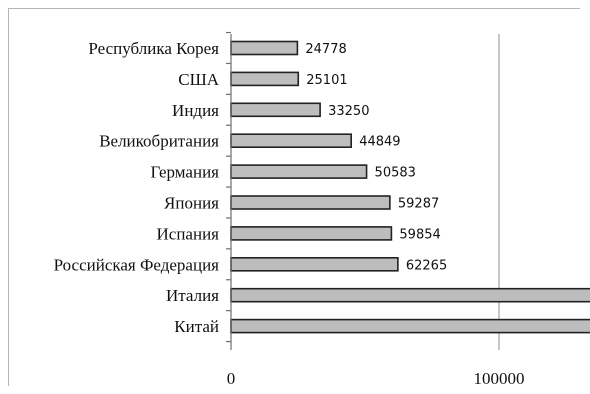 This screenshot has width=590, height=394. I want to click on x-tick-label: 100000, so click(499, 378).